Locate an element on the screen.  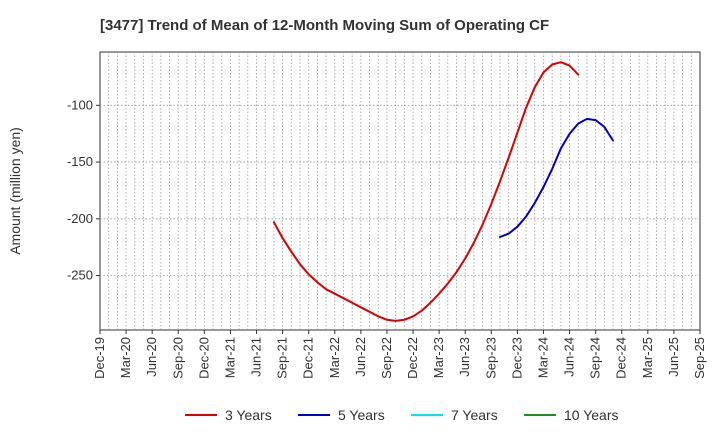
x-tick-label: Mar-23 is located at coordinates (438, 357).